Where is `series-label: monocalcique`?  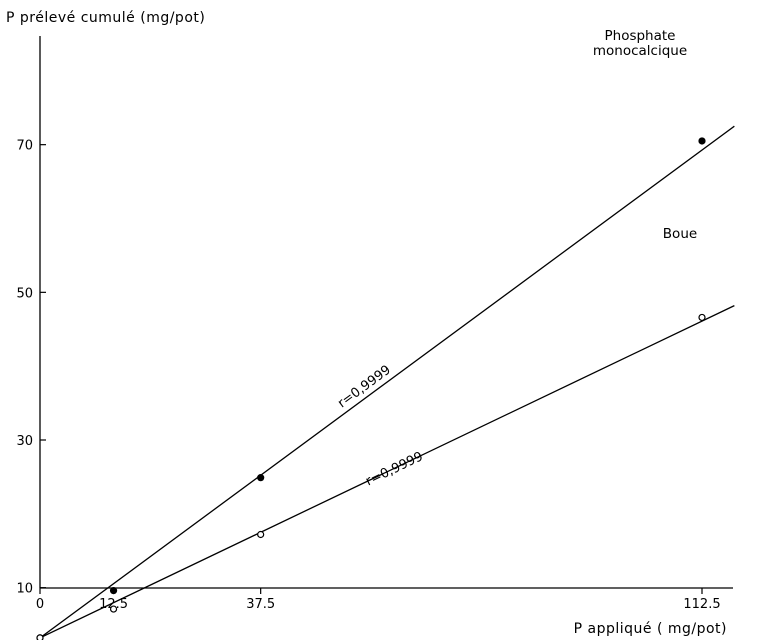
series-label: monocalcique is located at coordinates (640, 51).